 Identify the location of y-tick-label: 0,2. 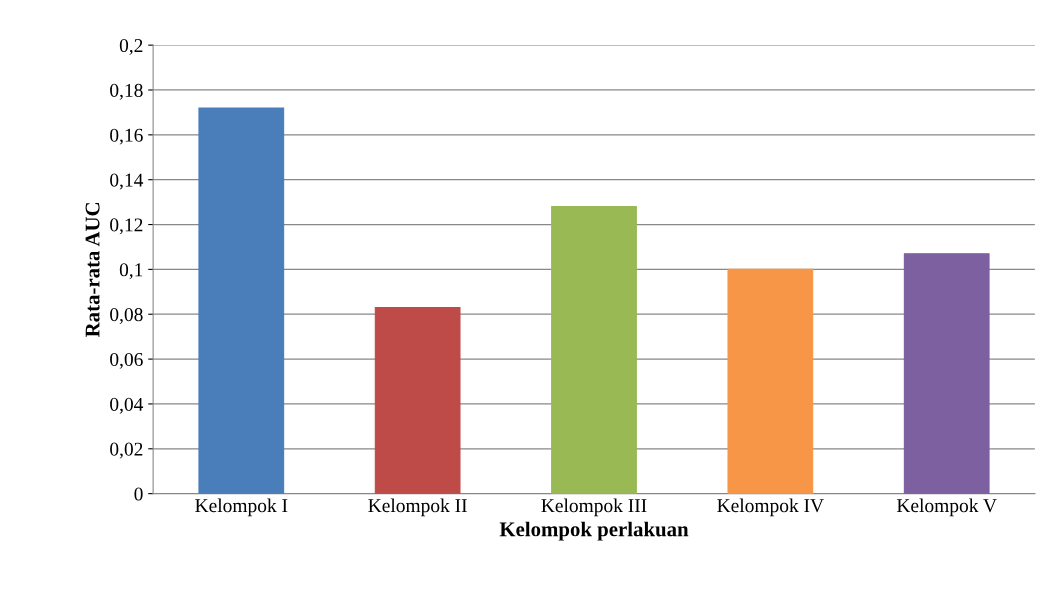
(131, 46).